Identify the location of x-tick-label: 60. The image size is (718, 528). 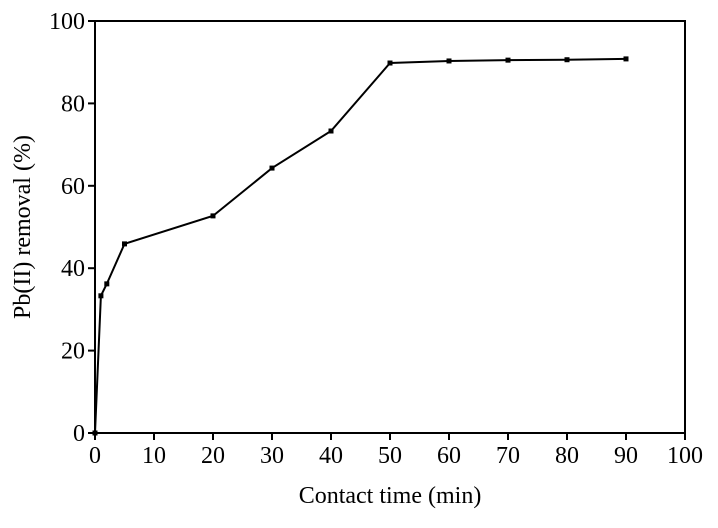
(449, 456).